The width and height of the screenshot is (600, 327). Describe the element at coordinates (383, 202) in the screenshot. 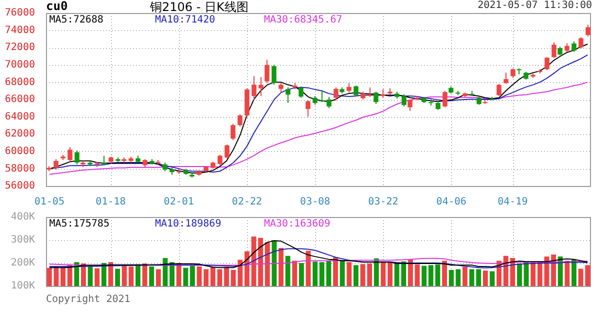

I see `x-tick-label: 03-22` at that location.